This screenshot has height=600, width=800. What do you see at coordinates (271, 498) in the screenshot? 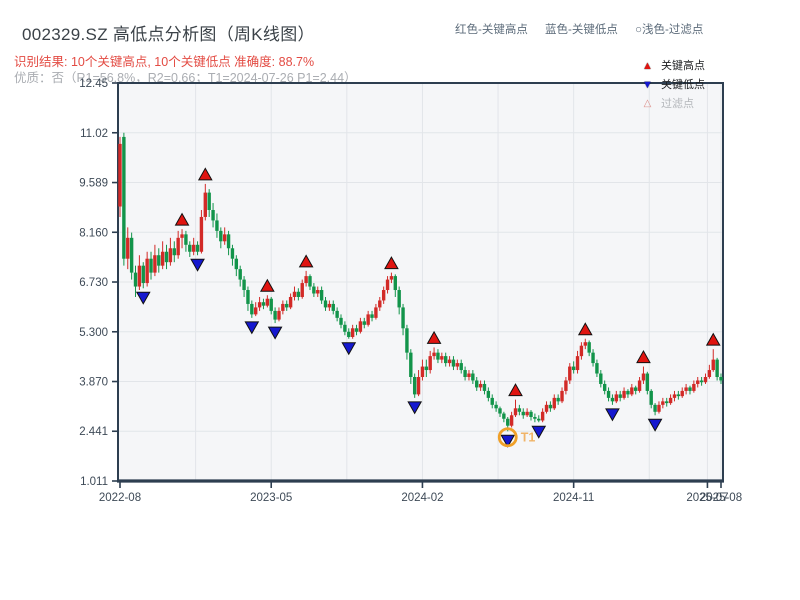
I see `x-tick-label: 2023-05` at bounding box center [271, 498].